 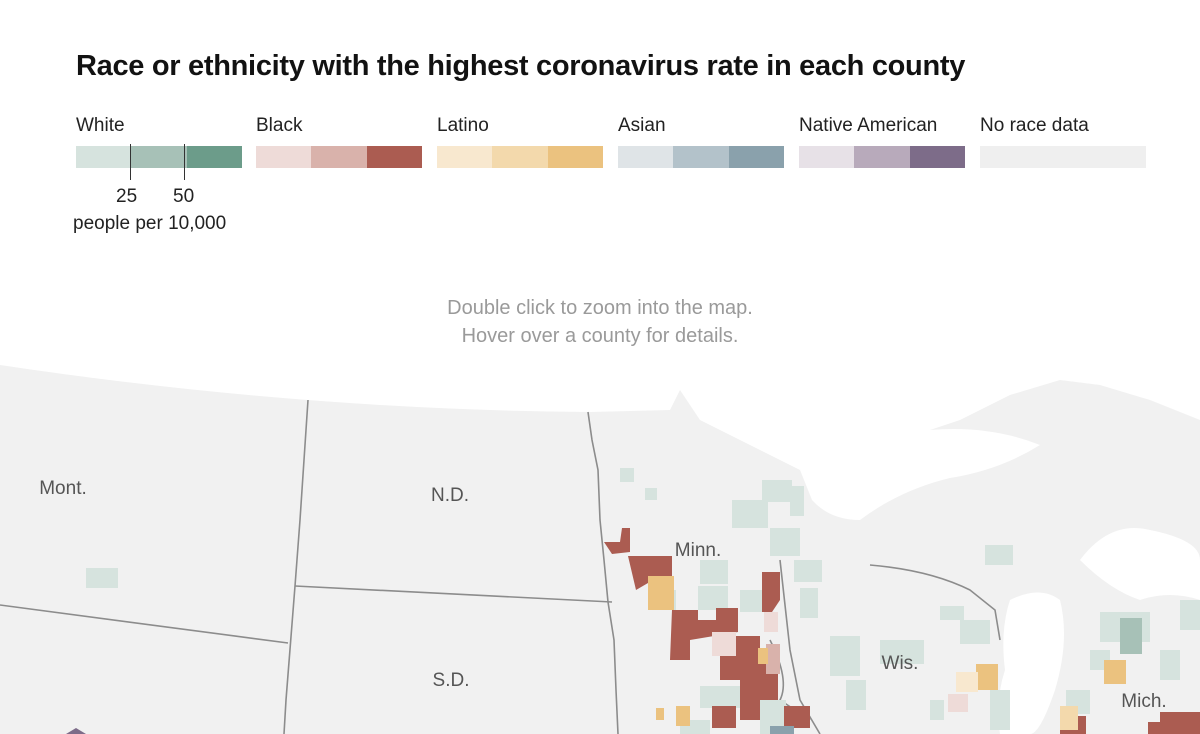 I want to click on state-label-sd: S.D., so click(x=451, y=680).